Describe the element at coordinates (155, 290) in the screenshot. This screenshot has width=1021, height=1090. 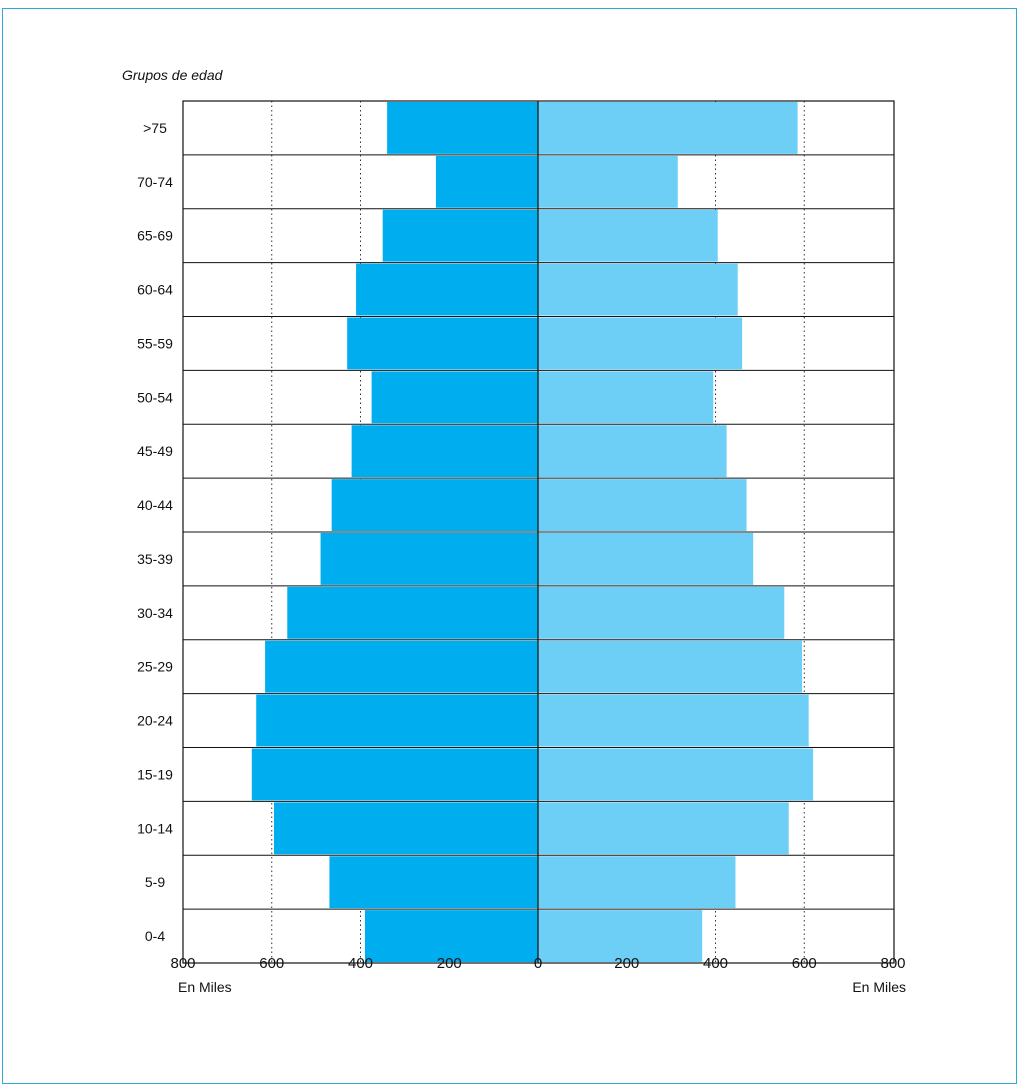
I see `category-label: 60-64` at that location.